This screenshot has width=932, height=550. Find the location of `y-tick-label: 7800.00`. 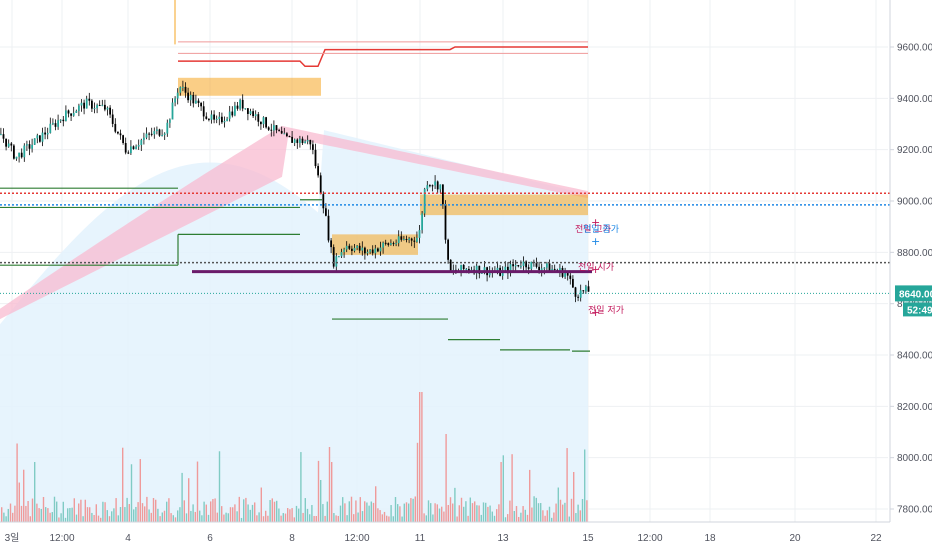

y-tick-label: 7800.00 is located at coordinates (914, 510).